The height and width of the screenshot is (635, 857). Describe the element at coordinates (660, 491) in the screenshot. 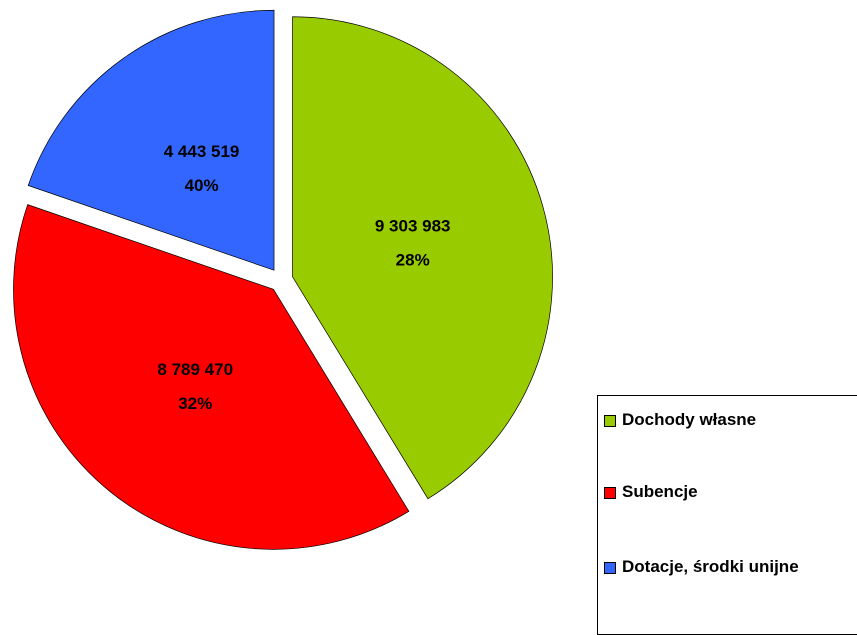

I see `legend-label: Subencje` at that location.